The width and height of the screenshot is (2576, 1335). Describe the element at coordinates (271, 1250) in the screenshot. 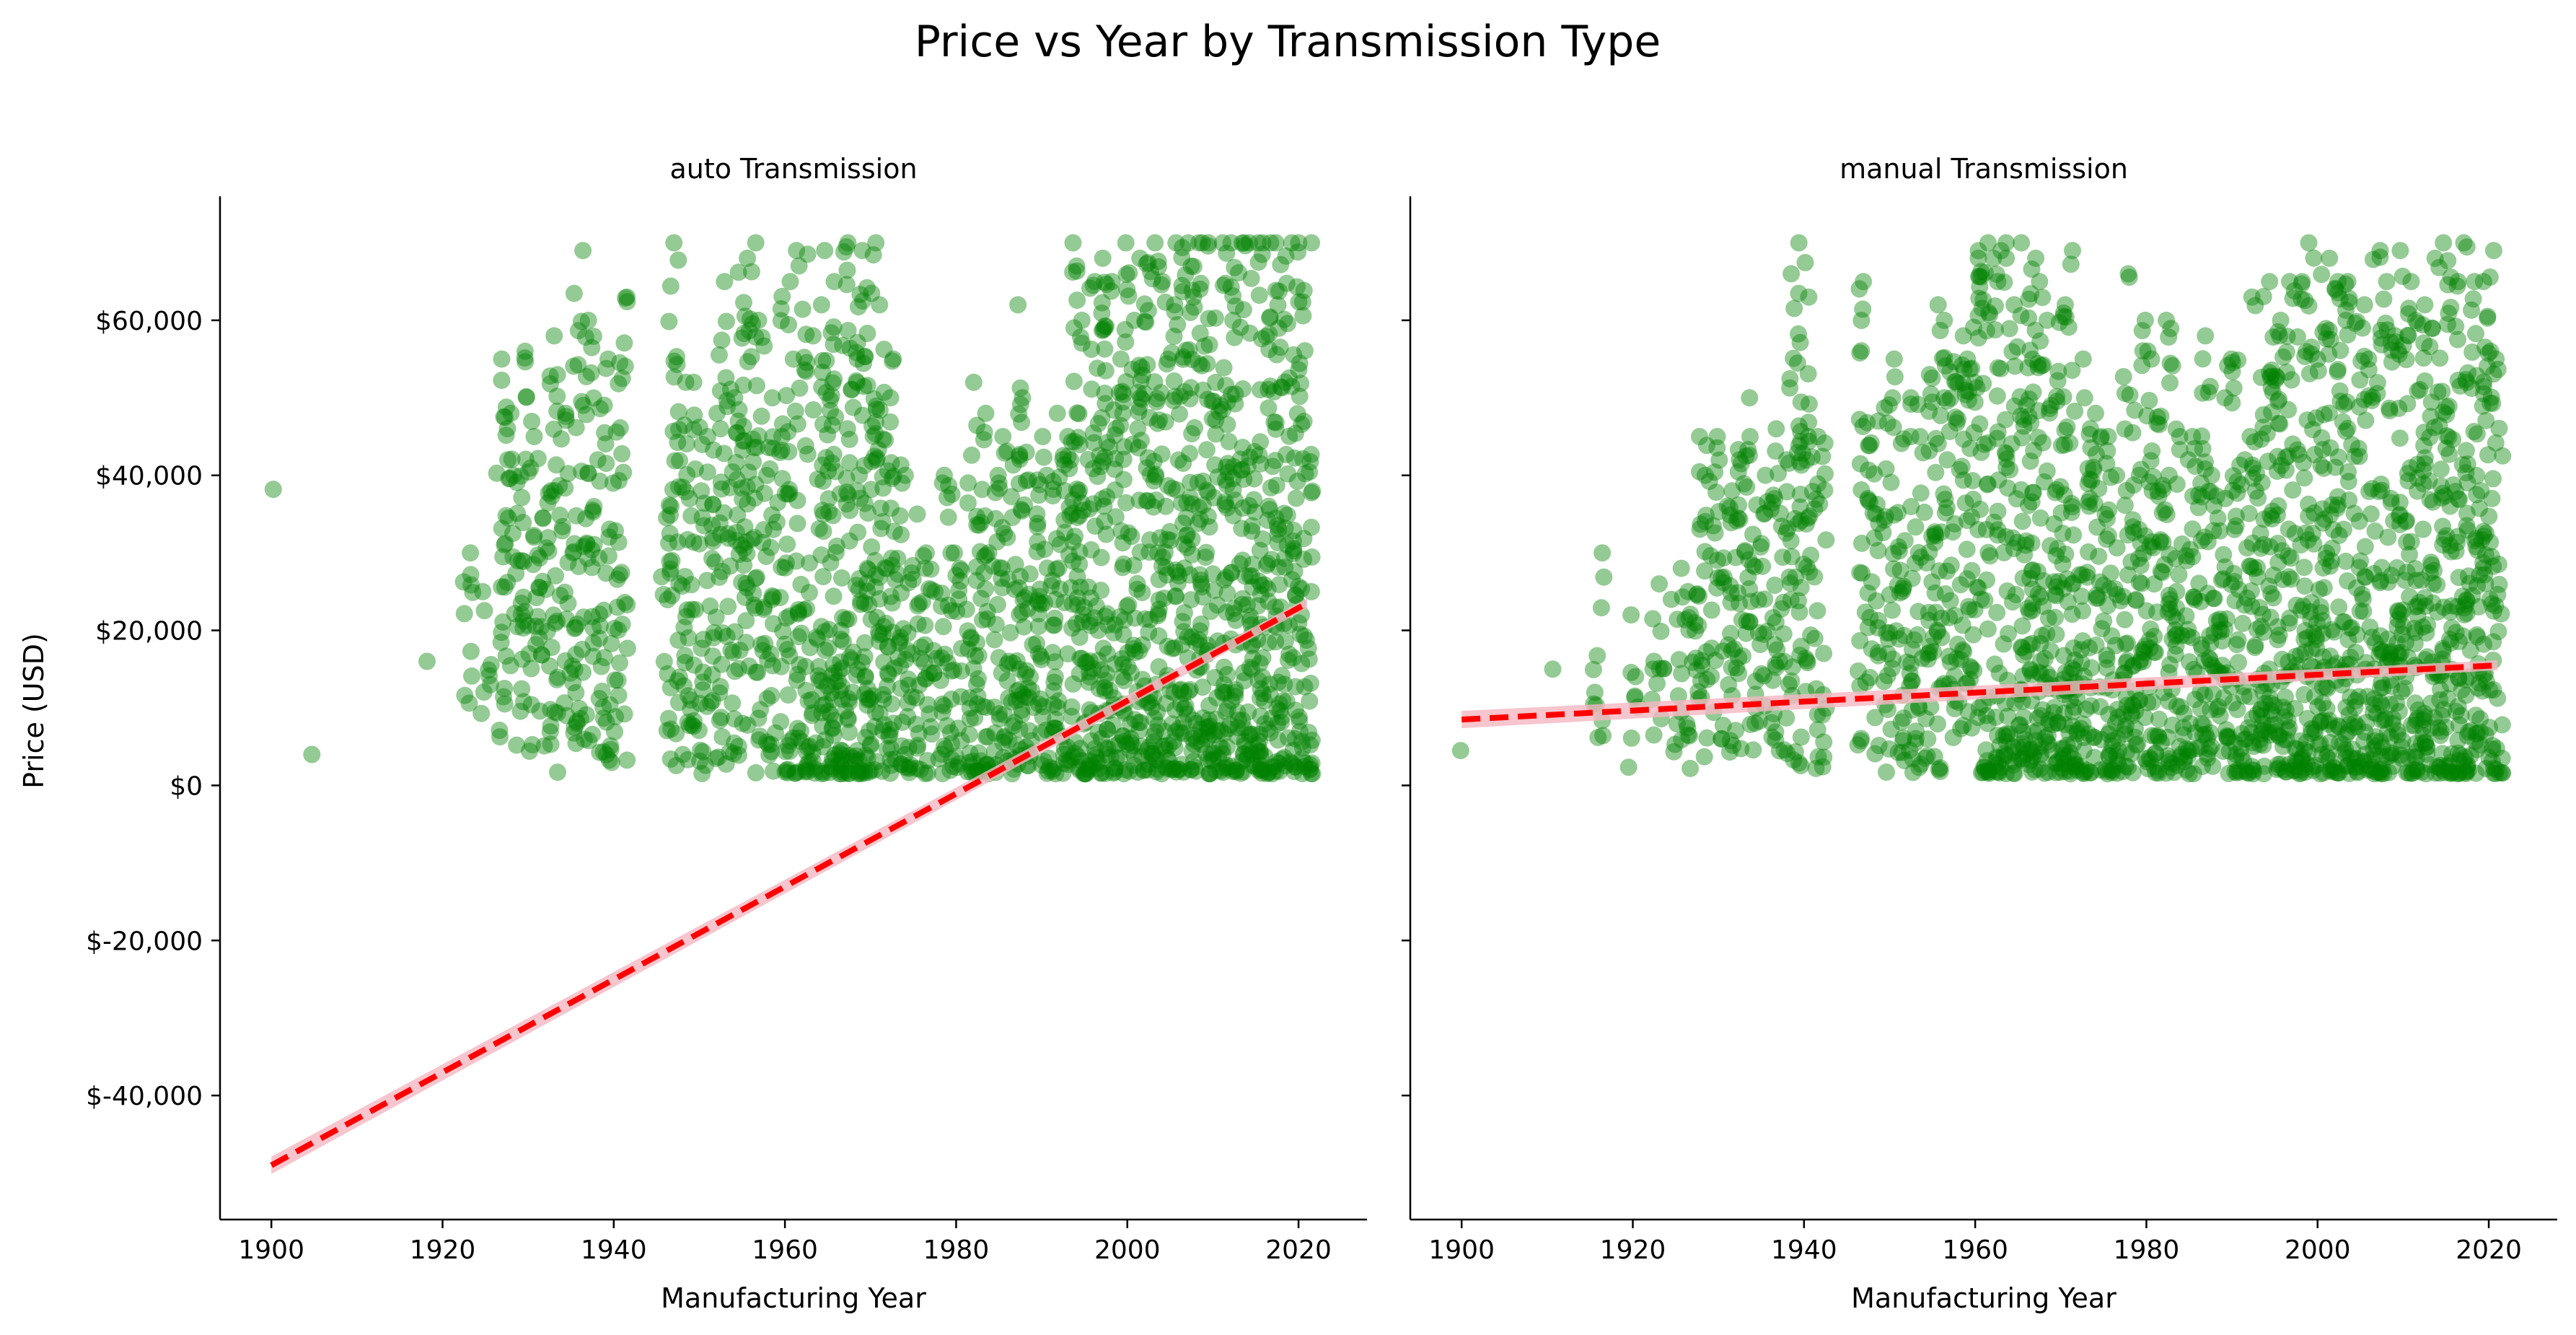

I see `x-tick-label: 1900` at that location.